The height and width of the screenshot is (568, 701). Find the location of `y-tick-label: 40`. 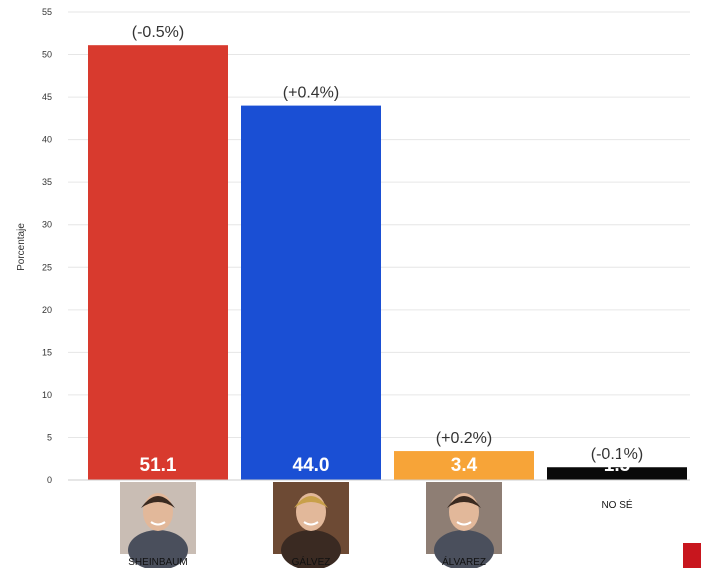

y-tick-label: 40 is located at coordinates (47, 140).